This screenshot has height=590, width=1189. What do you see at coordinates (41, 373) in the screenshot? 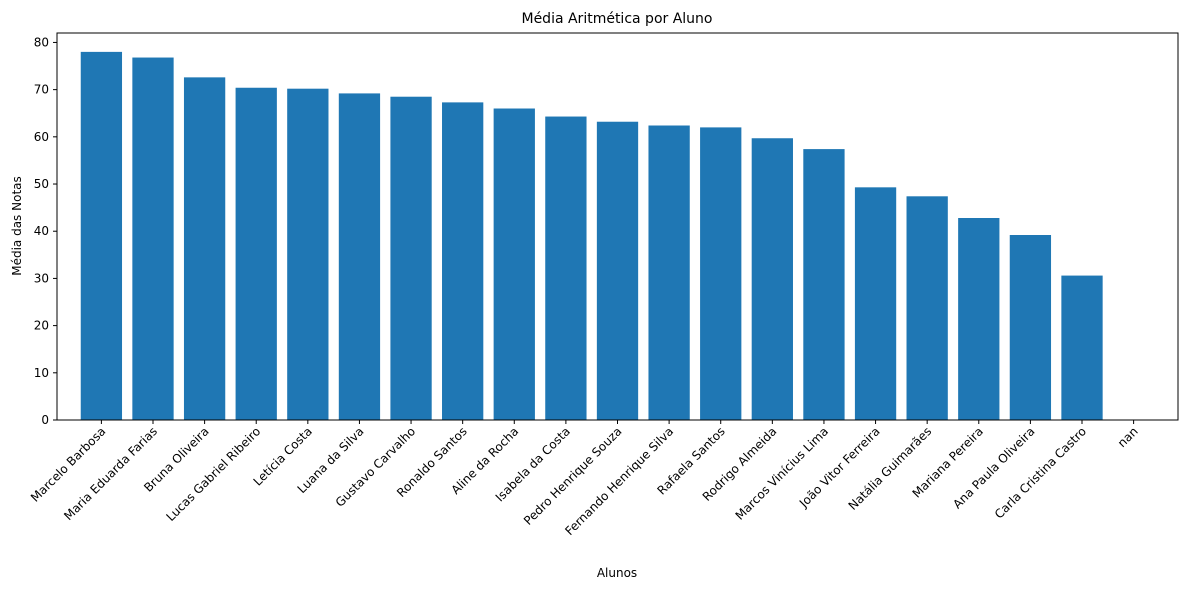
I see `y-tick-label: 10` at bounding box center [41, 373].